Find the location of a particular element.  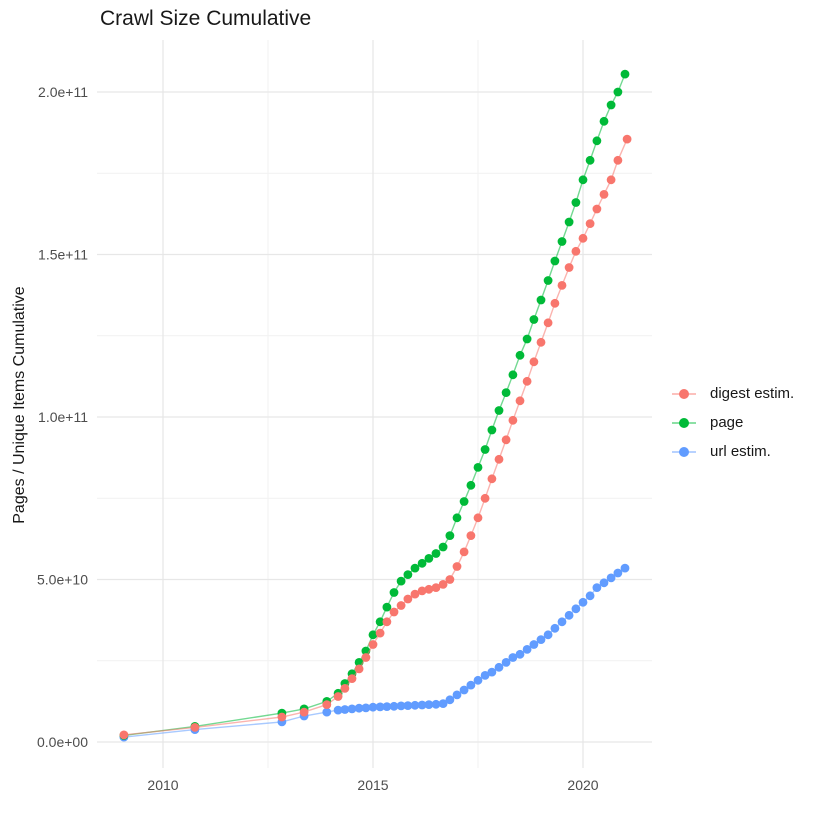

y-tick-label: 2.0e+11 is located at coordinates (63, 92).